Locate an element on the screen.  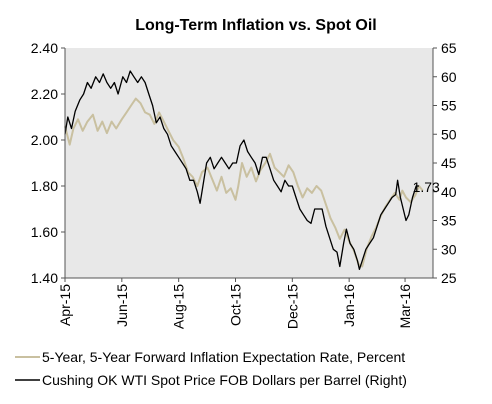
right-tick-label: 45 is located at coordinates (449, 163).